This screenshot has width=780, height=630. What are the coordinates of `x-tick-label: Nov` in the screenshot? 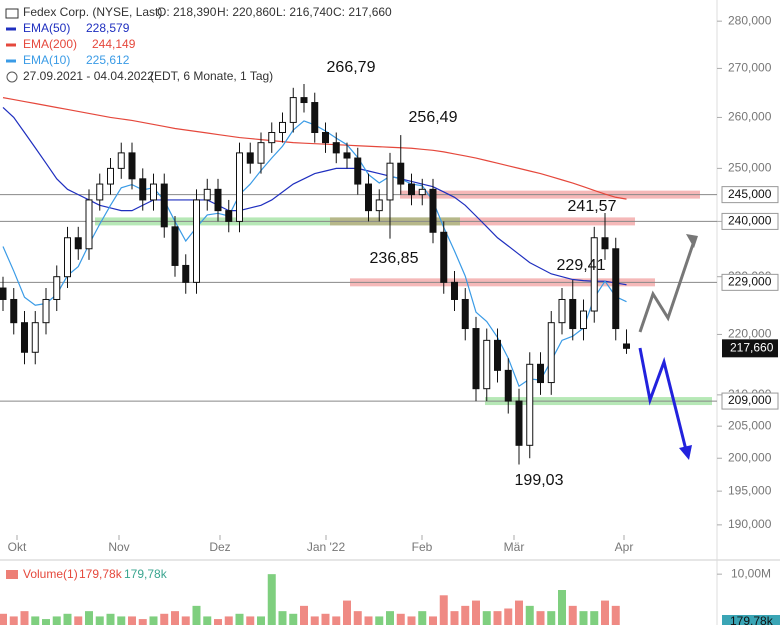 It's located at (118, 547).